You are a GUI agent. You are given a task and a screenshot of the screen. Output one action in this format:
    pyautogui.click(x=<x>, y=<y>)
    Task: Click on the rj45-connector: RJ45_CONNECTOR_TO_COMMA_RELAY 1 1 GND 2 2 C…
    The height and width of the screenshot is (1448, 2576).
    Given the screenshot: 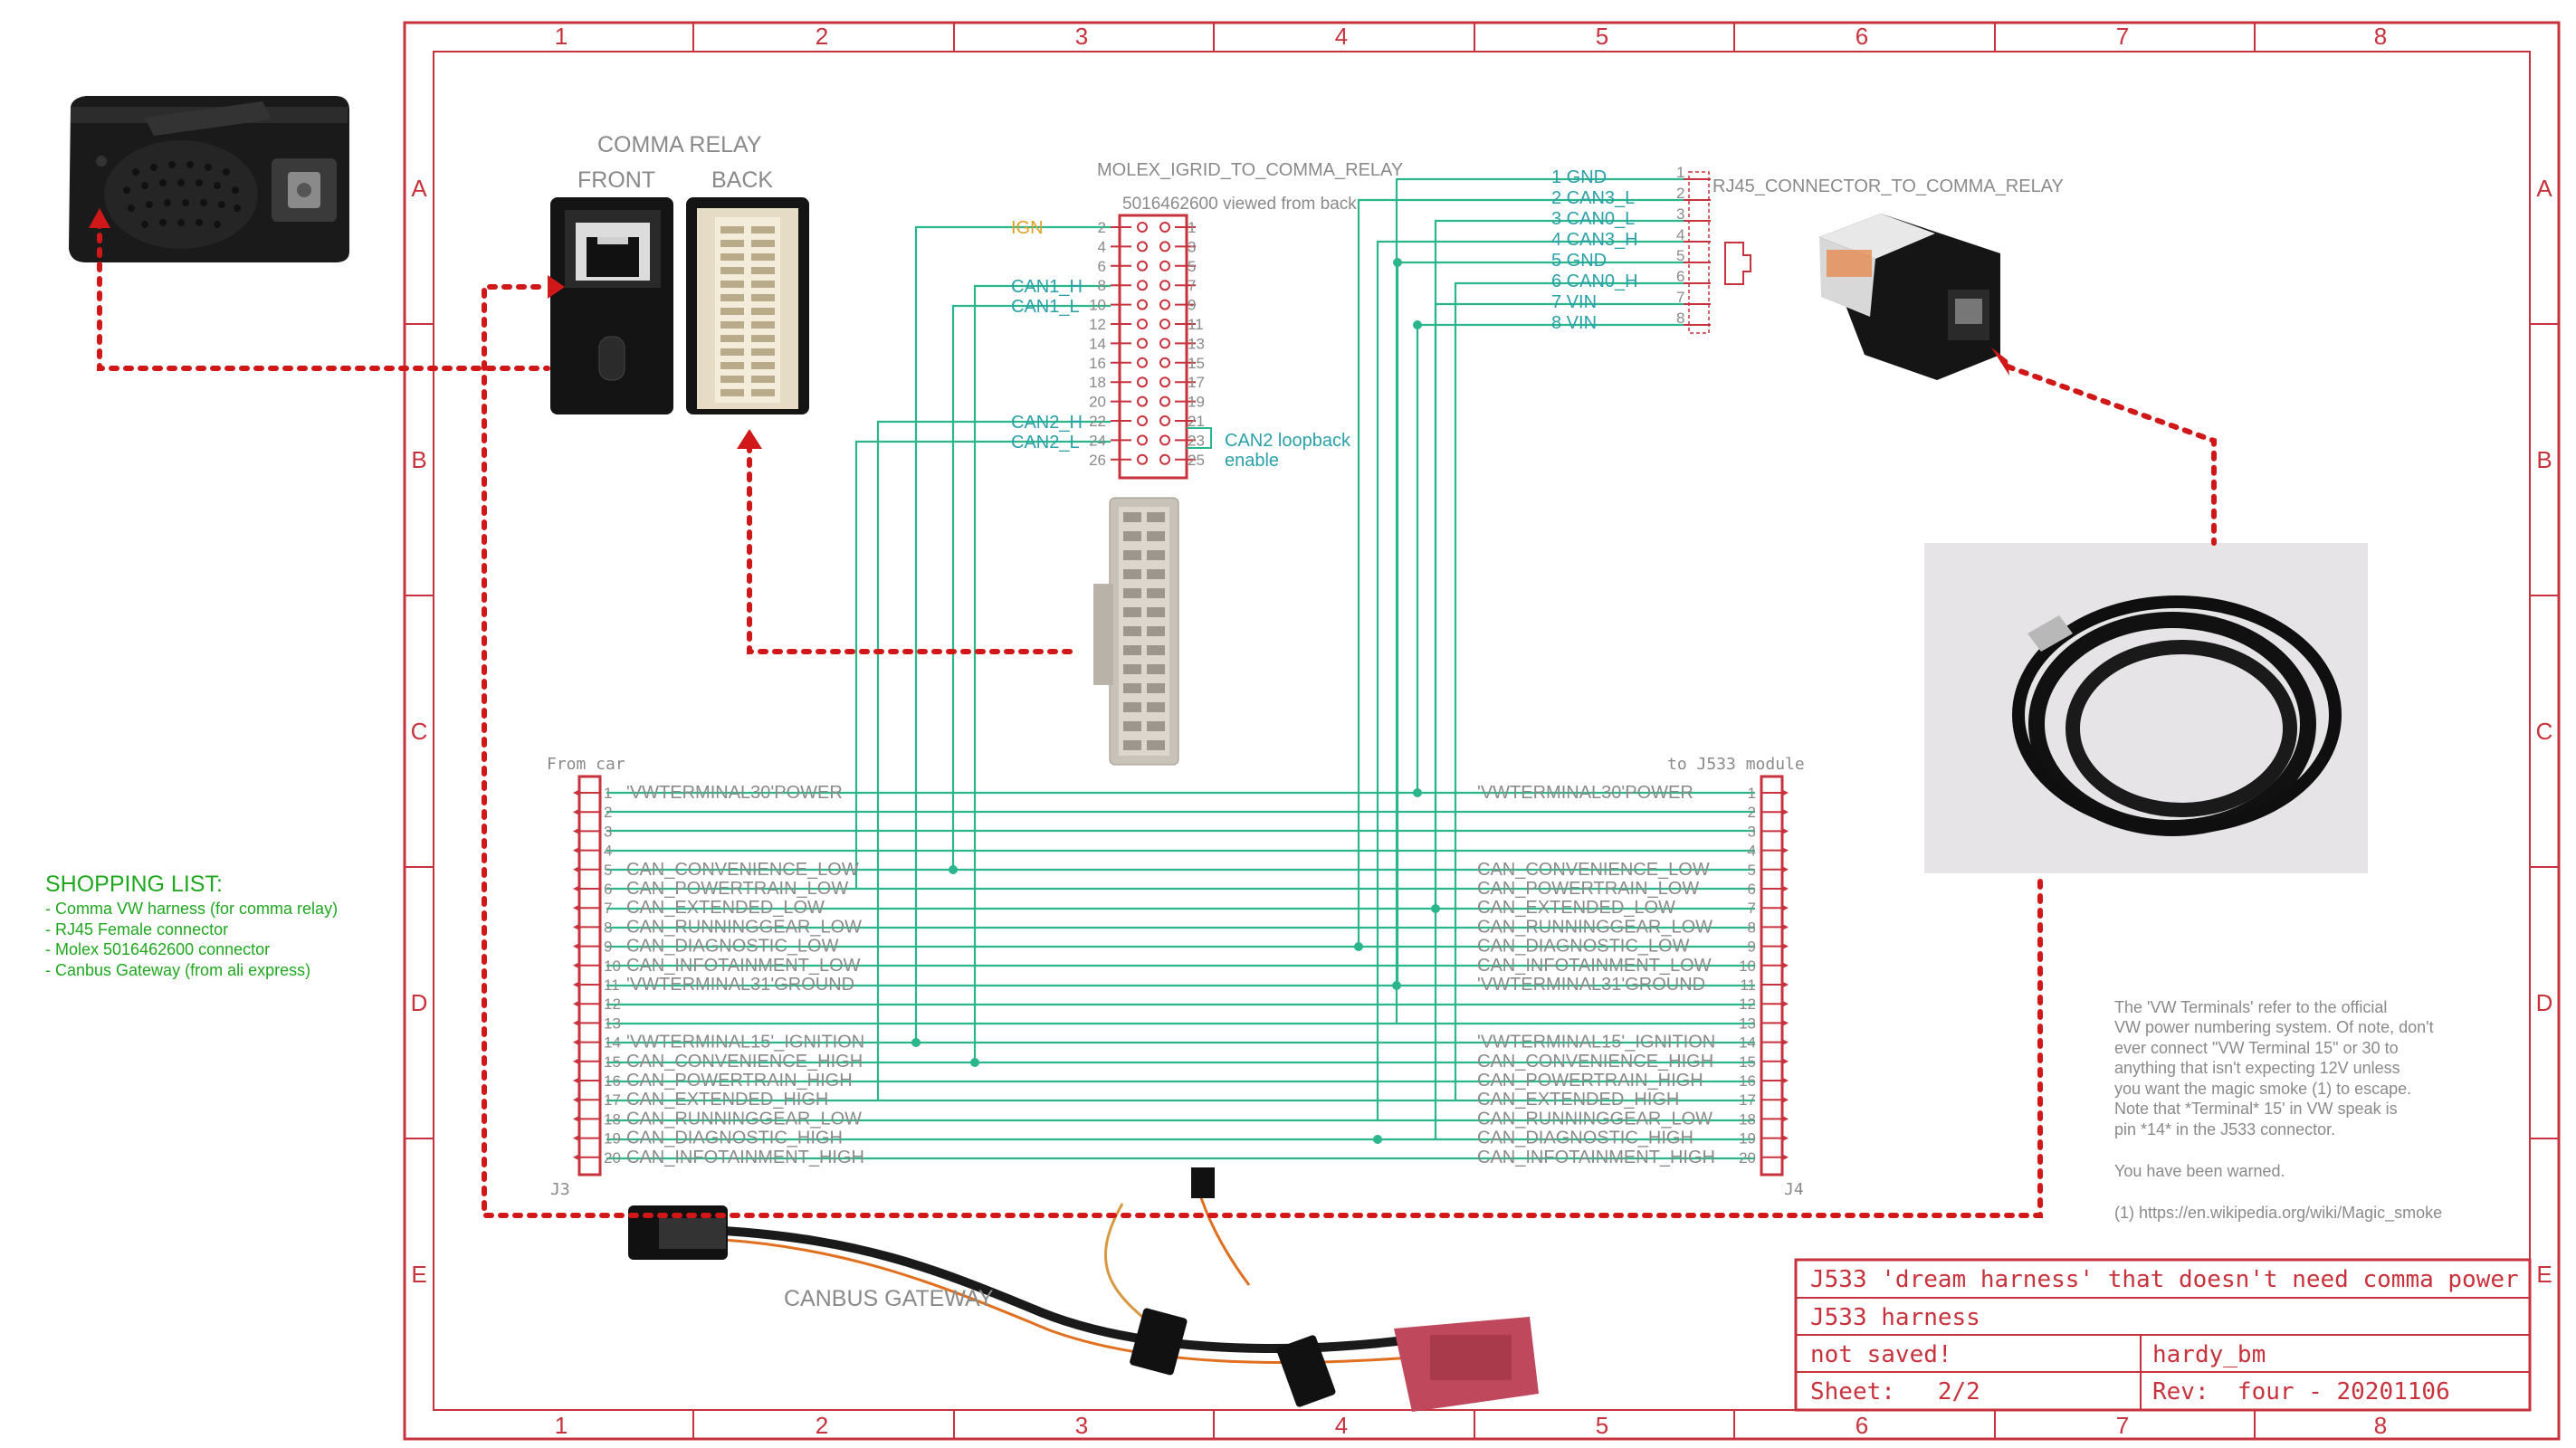 What is the action you would take?
    pyautogui.click(x=1808, y=249)
    